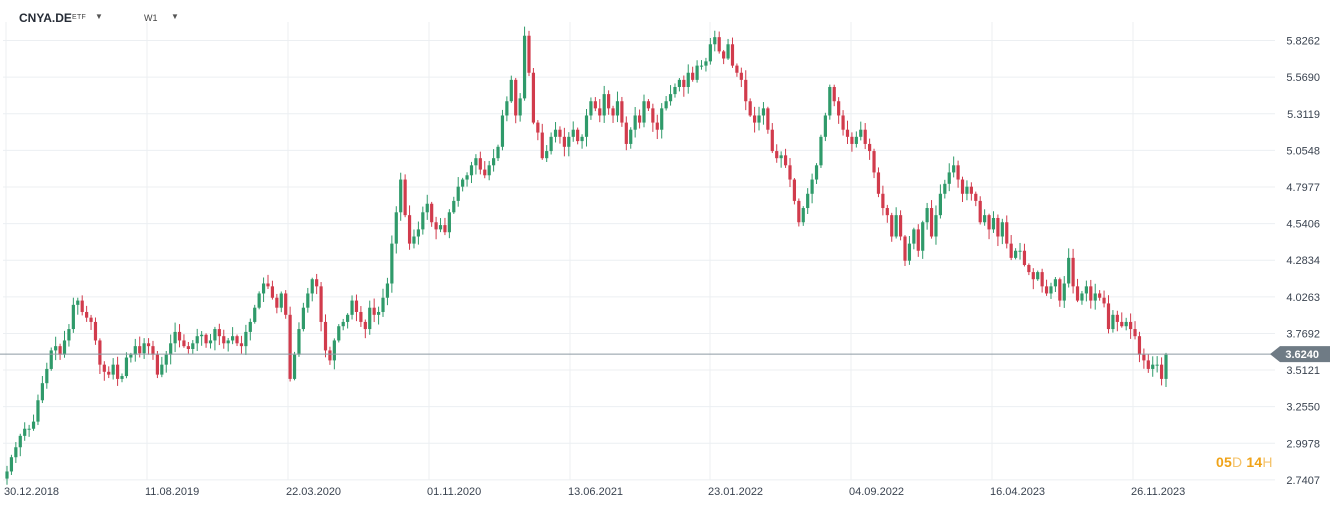  I want to click on x-tick-label: 13.06.2021, so click(595, 492).